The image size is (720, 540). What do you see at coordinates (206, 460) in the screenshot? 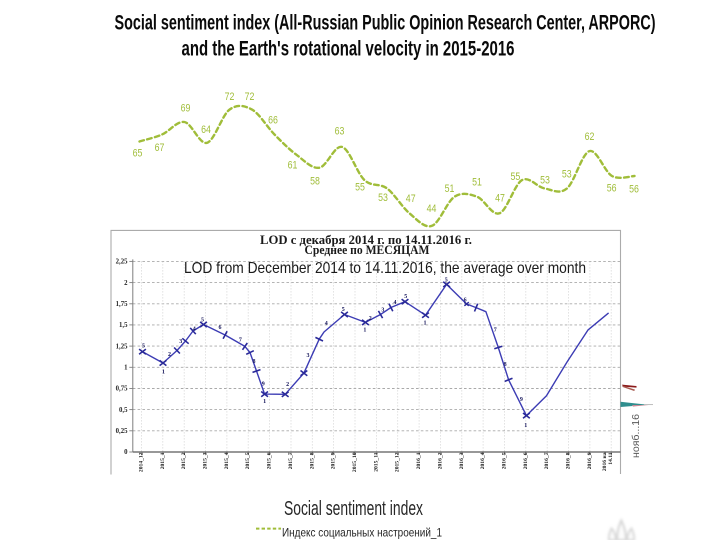
I see `svg-text: 2015_3` at bounding box center [206, 460].